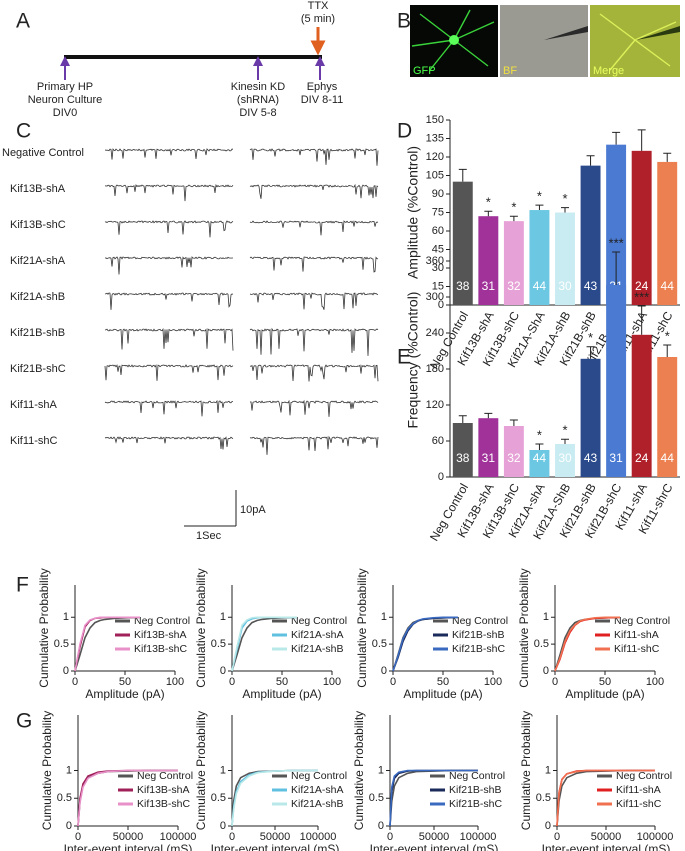  I want to click on y-tick-label: 105, so click(435, 175).